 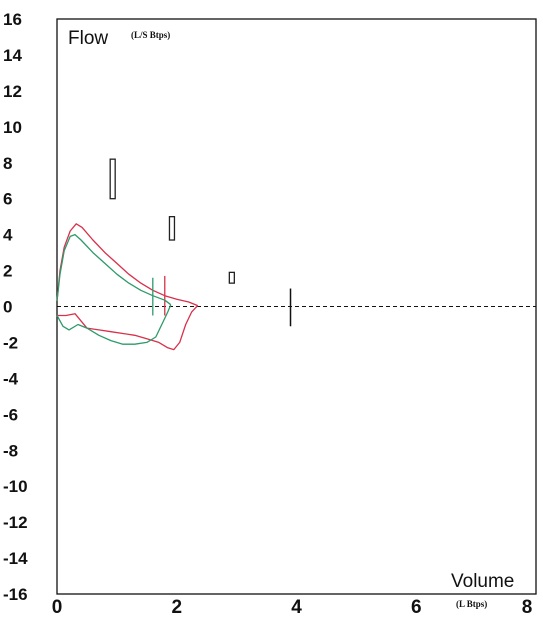 What do you see at coordinates (176, 607) in the screenshot?
I see `x-tick-label: 2` at bounding box center [176, 607].